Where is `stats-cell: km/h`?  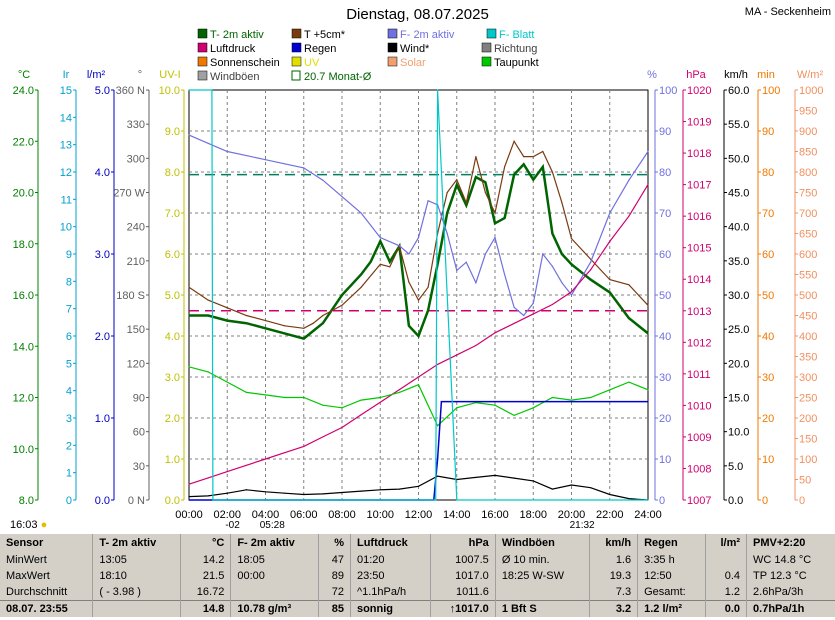
stats-cell: km/h is located at coordinates (613, 543).